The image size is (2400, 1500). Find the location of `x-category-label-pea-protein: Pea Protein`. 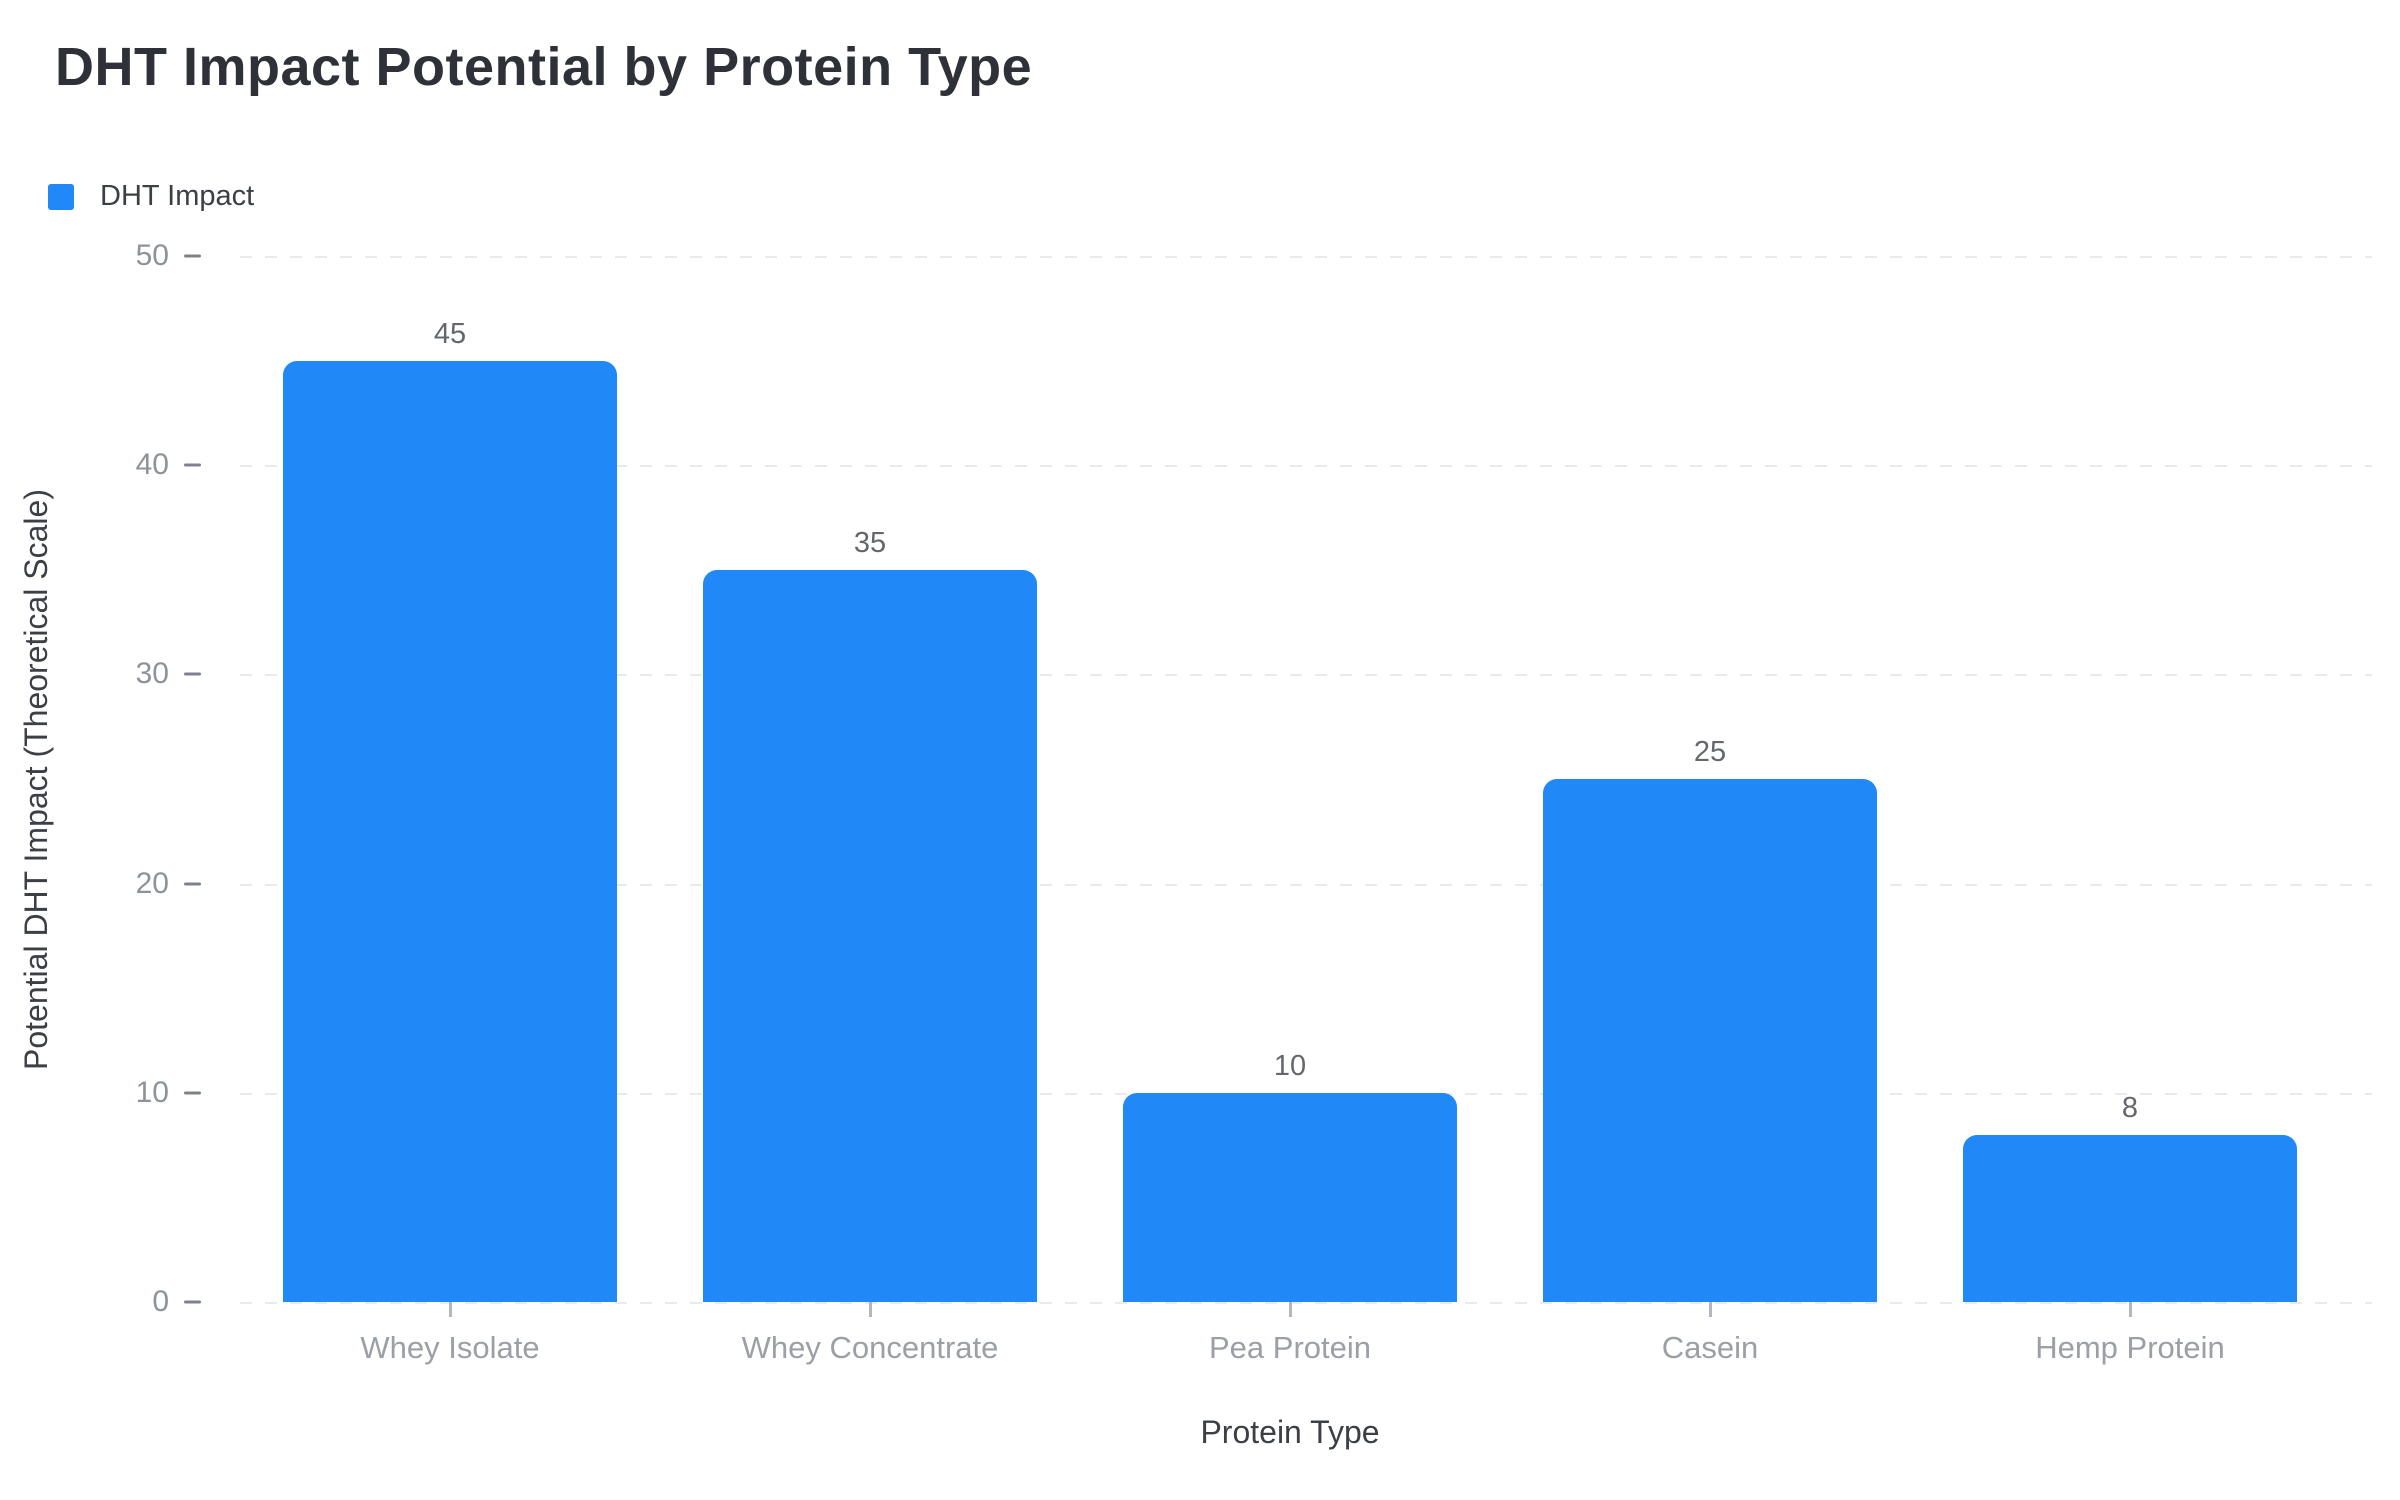

x-category-label-pea-protein: Pea Protein is located at coordinates (1290, 1347).